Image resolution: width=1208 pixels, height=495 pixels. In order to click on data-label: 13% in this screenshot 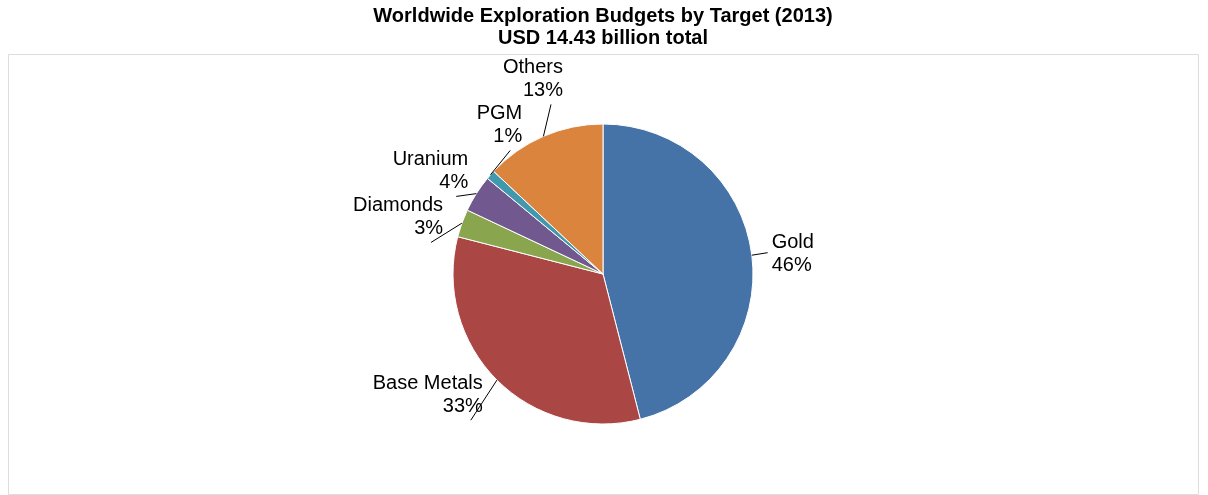, I will do `click(543, 89)`.